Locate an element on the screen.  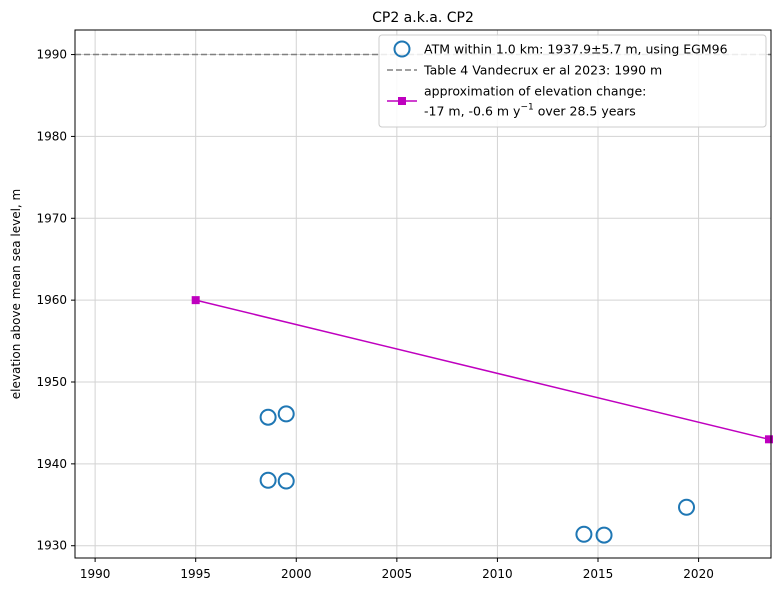
legend-marker-atm is located at coordinates (402, 49).